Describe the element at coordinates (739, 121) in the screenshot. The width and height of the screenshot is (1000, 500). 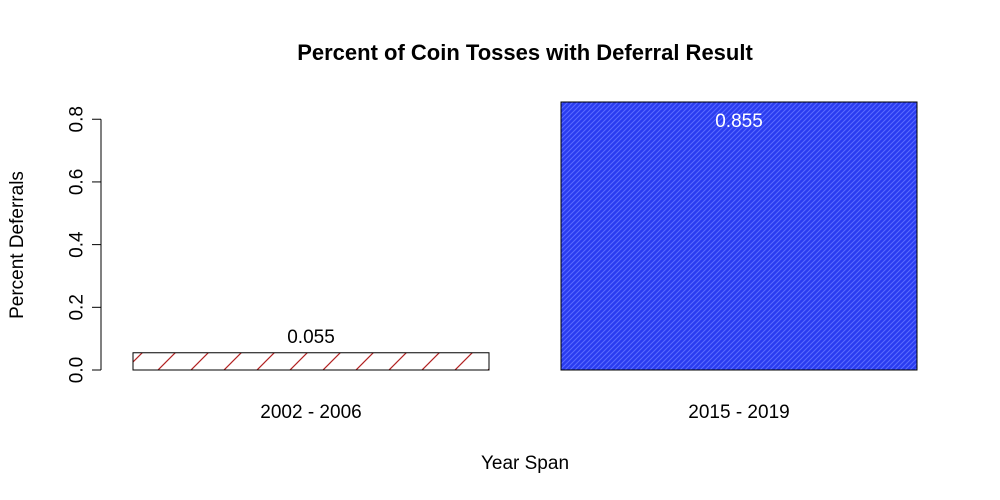
I see `bar-data-label: 0.855` at that location.